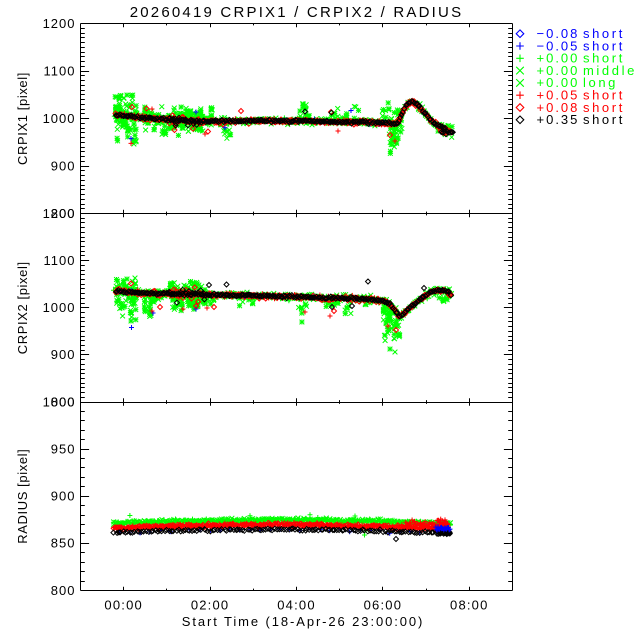 The image size is (640, 640). Describe the element at coordinates (22, 307) in the screenshot. I see `svg-text: CRPIX2 [pixel]` at that location.